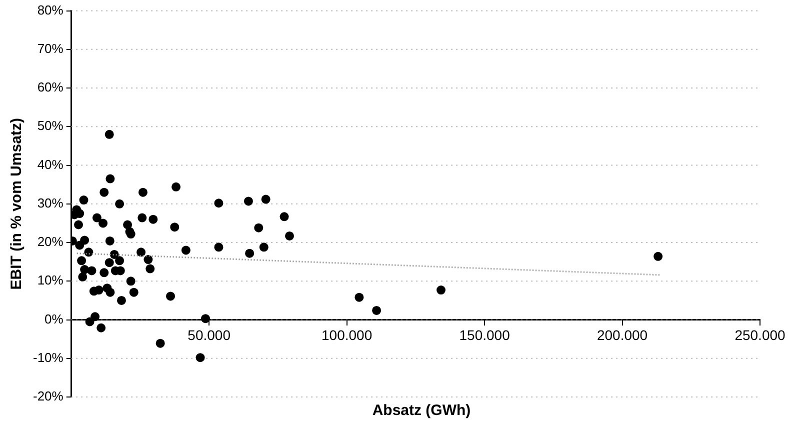  I want to click on y-tick-label: 30%, so click(50, 202).